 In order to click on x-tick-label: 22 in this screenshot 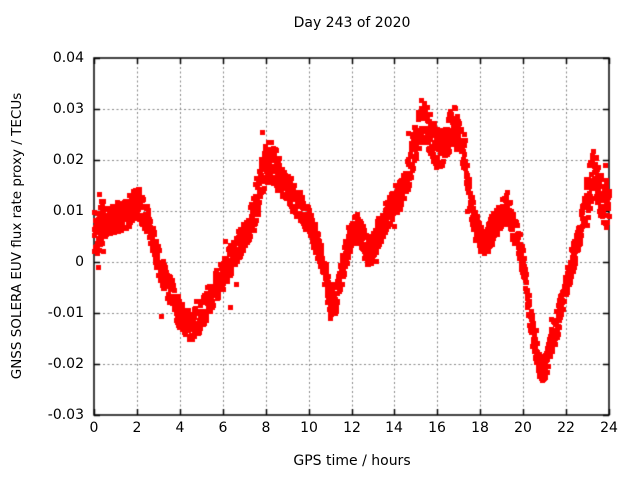, I will do `click(566, 428)`.